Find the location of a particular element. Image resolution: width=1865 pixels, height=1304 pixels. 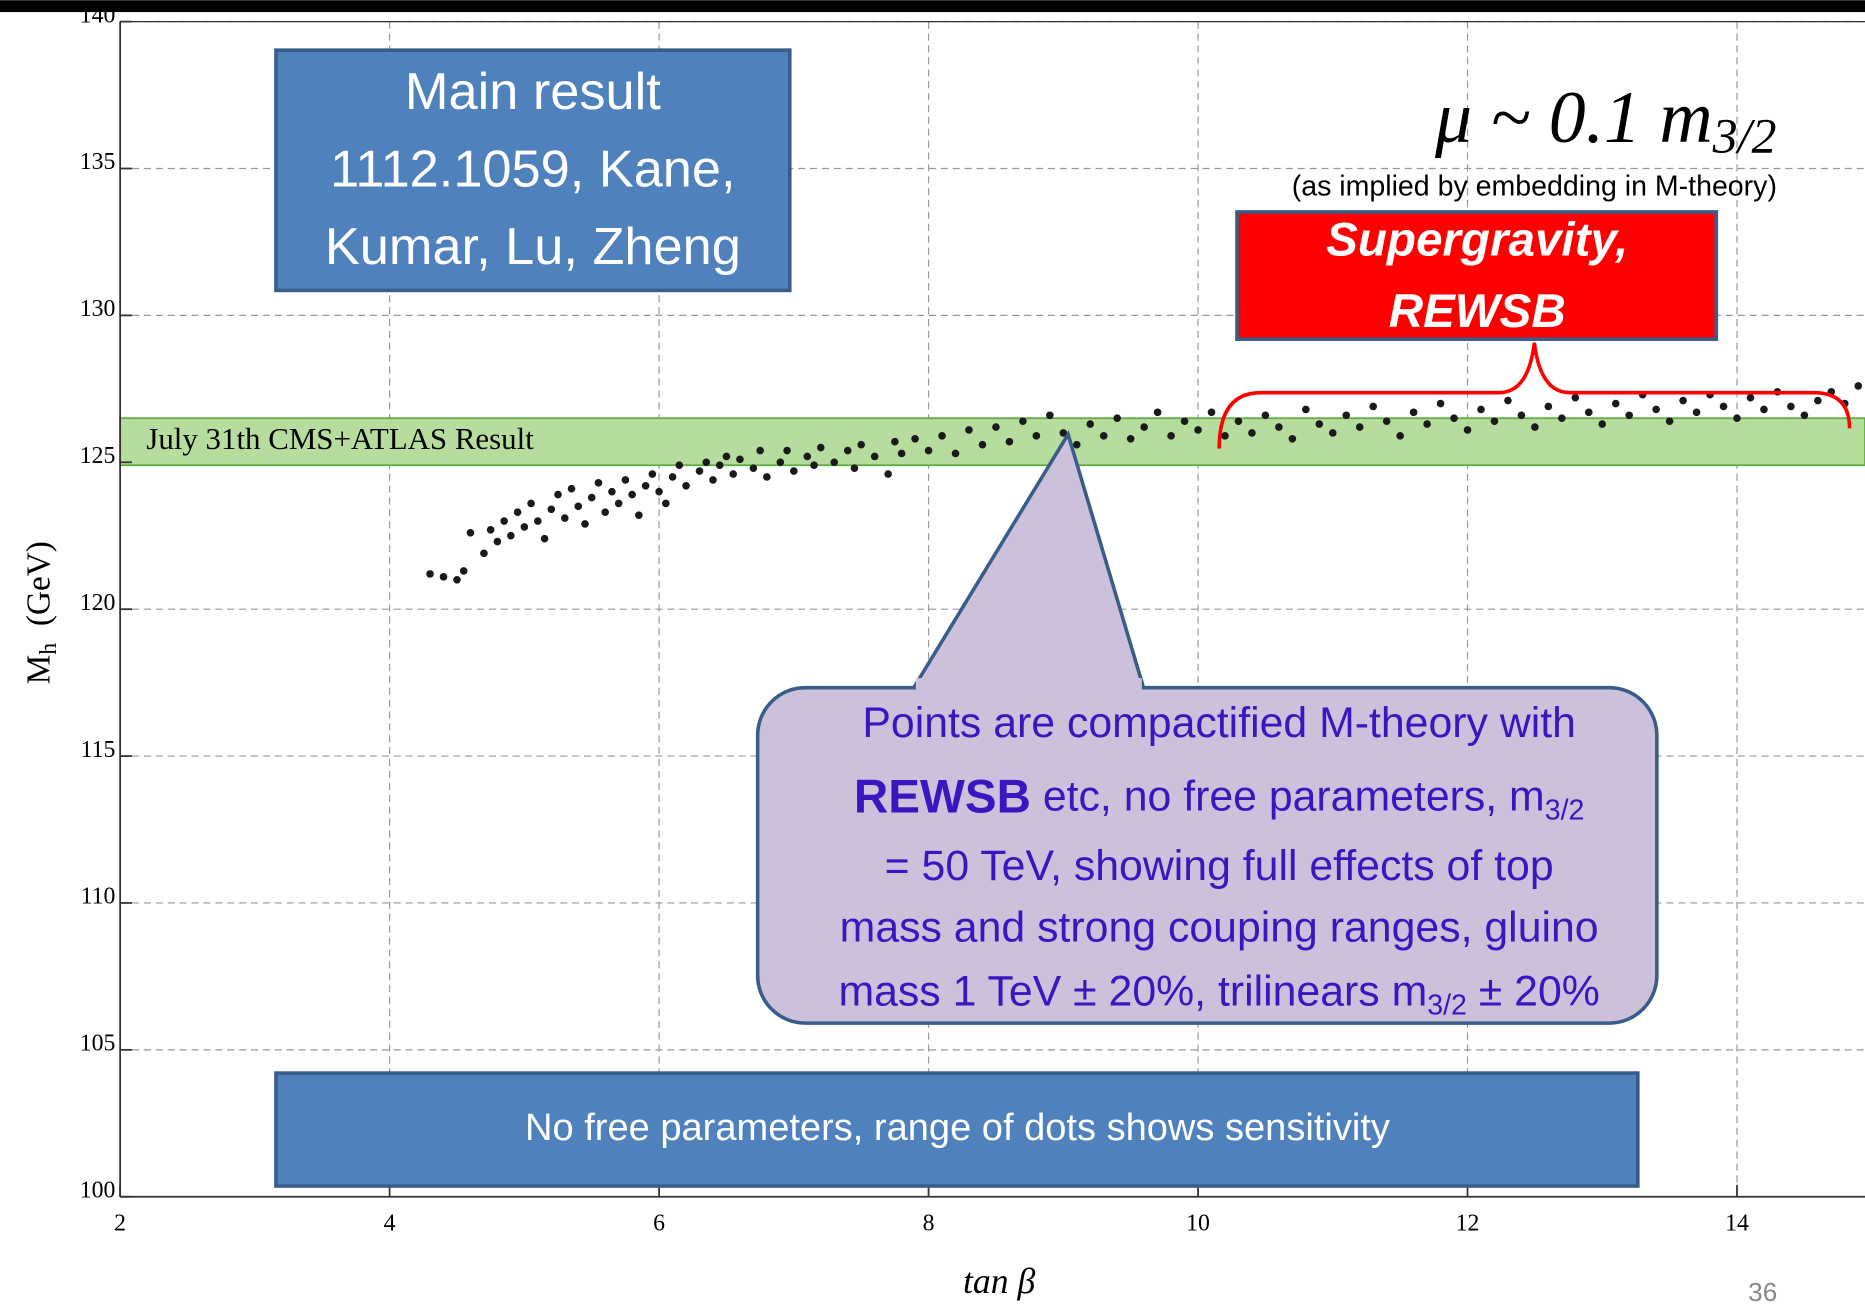

points is located at coordinates (1144, 483).